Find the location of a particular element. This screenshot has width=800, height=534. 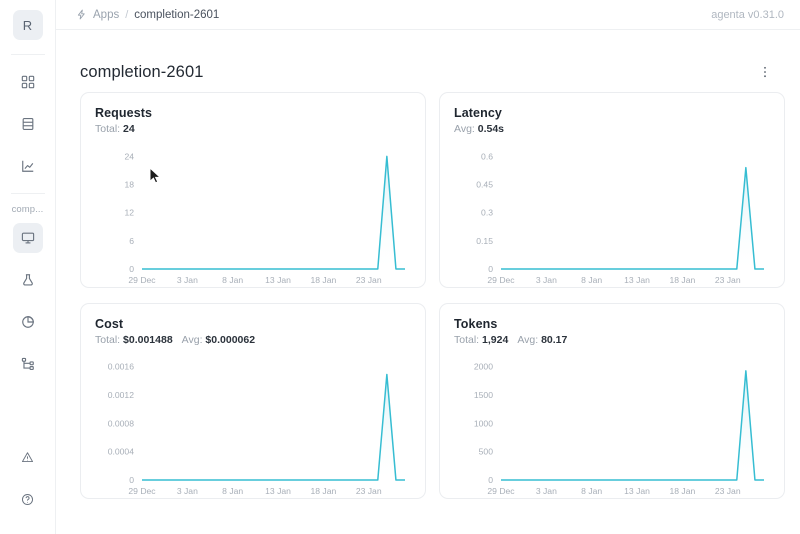

flask-icon is located at coordinates (28, 280).